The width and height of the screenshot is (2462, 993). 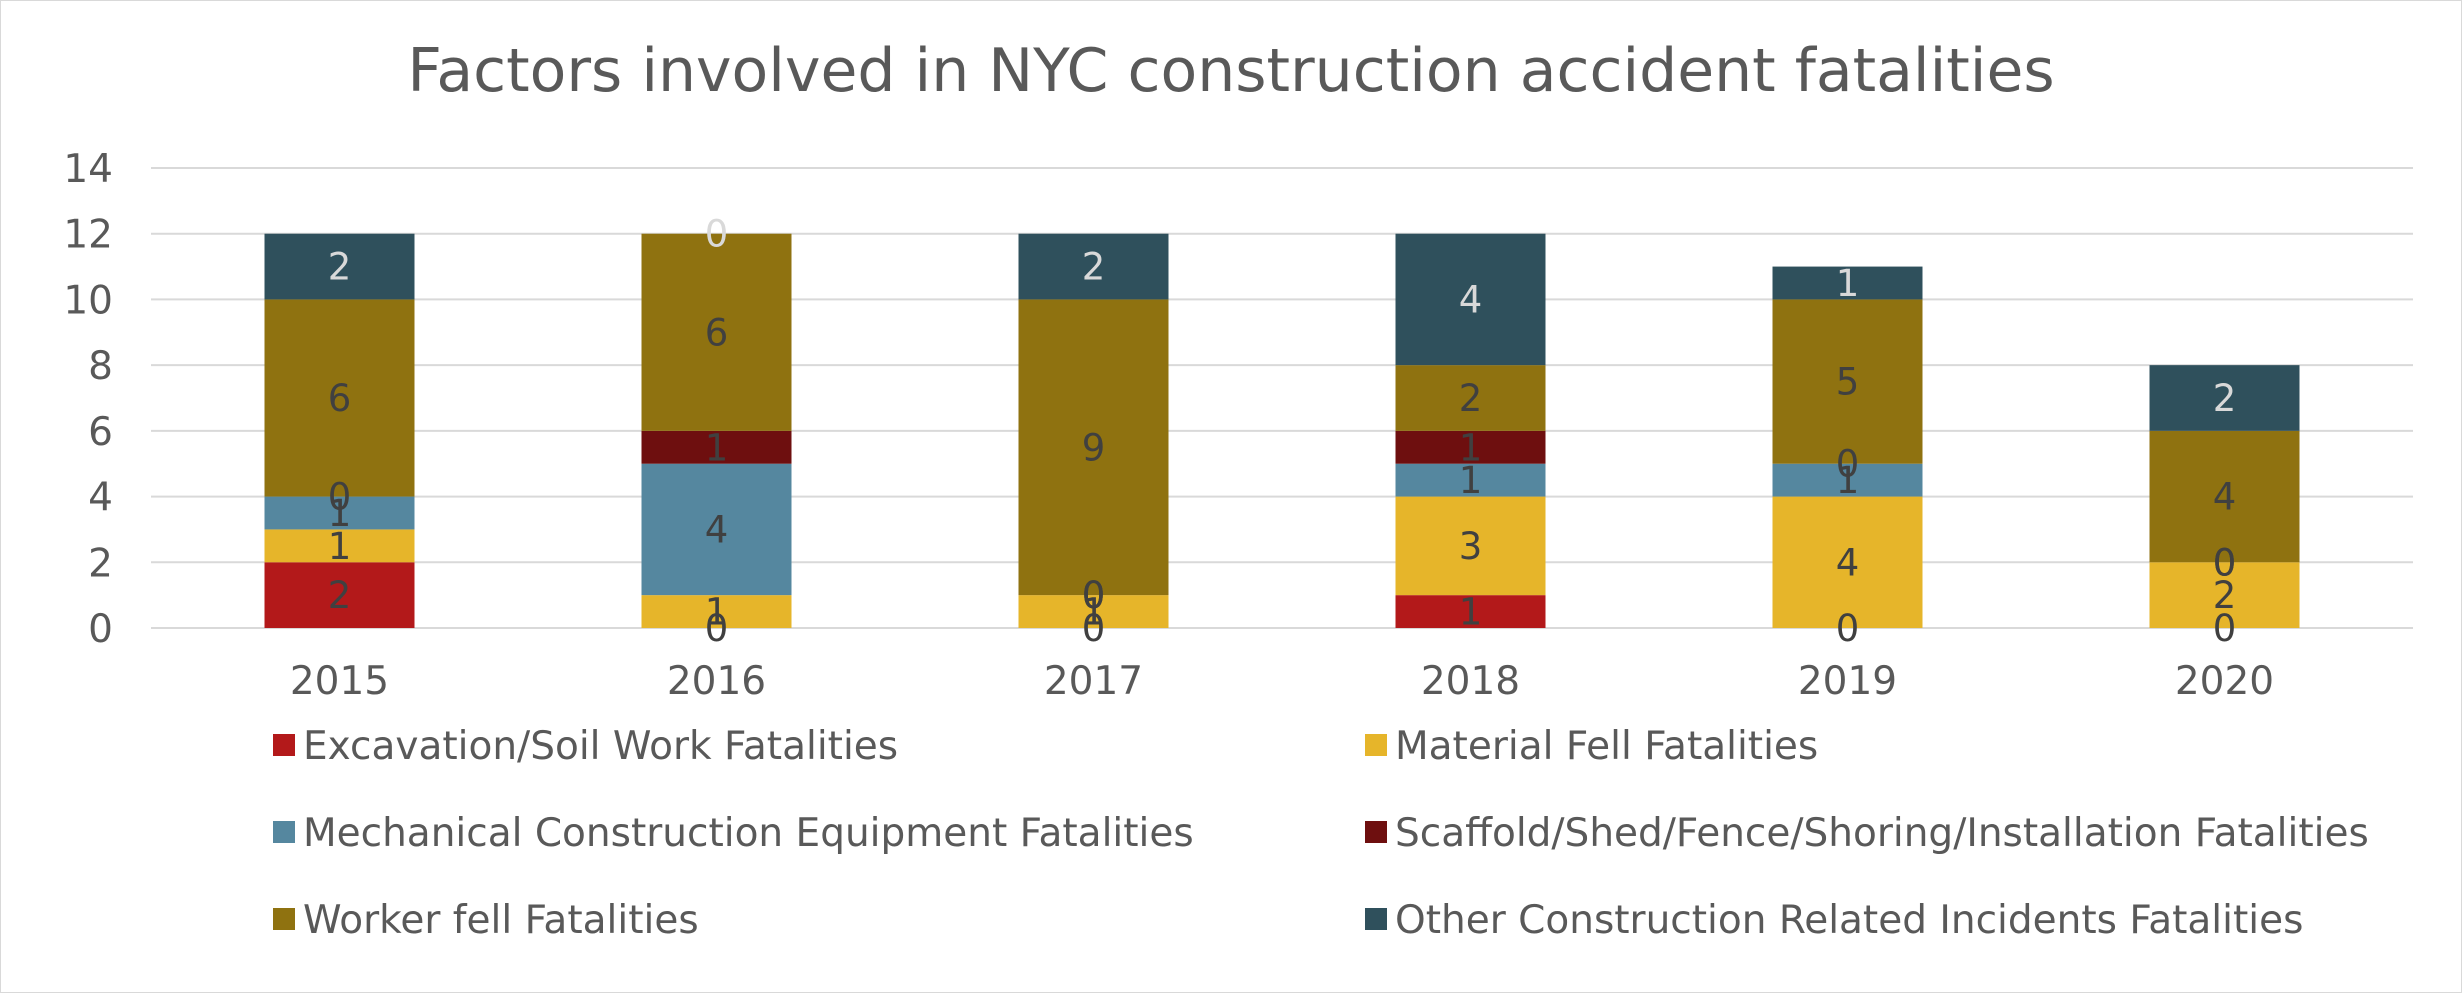 What do you see at coordinates (100, 498) in the screenshot?
I see `y-tick-label: 4` at bounding box center [100, 498].